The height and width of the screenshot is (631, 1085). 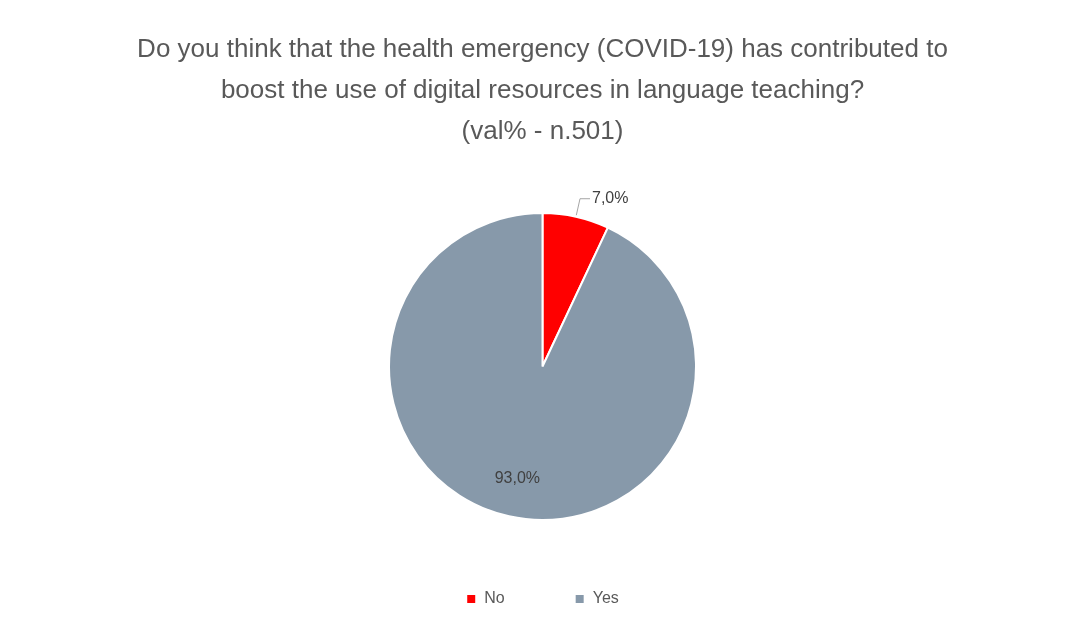 What do you see at coordinates (610, 198) in the screenshot?
I see `data-label: 7,0%` at bounding box center [610, 198].